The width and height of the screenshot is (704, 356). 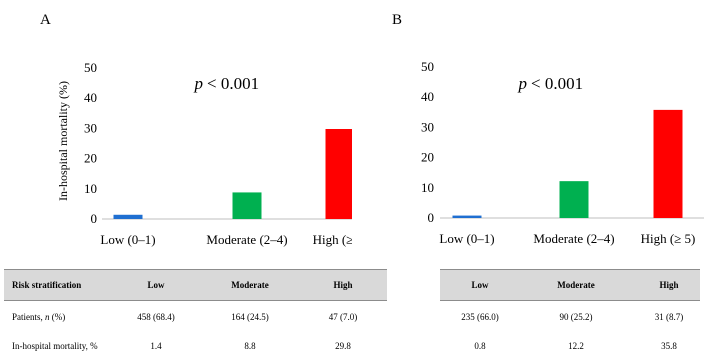 What do you see at coordinates (480, 346) in the screenshot?
I see `table-cell: 0.8` at bounding box center [480, 346].